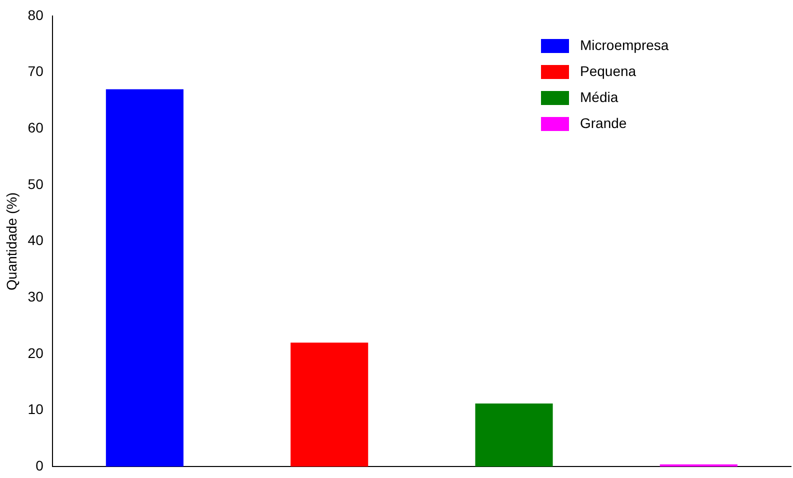  I want to click on y-tick-label: 80, so click(36, 14).